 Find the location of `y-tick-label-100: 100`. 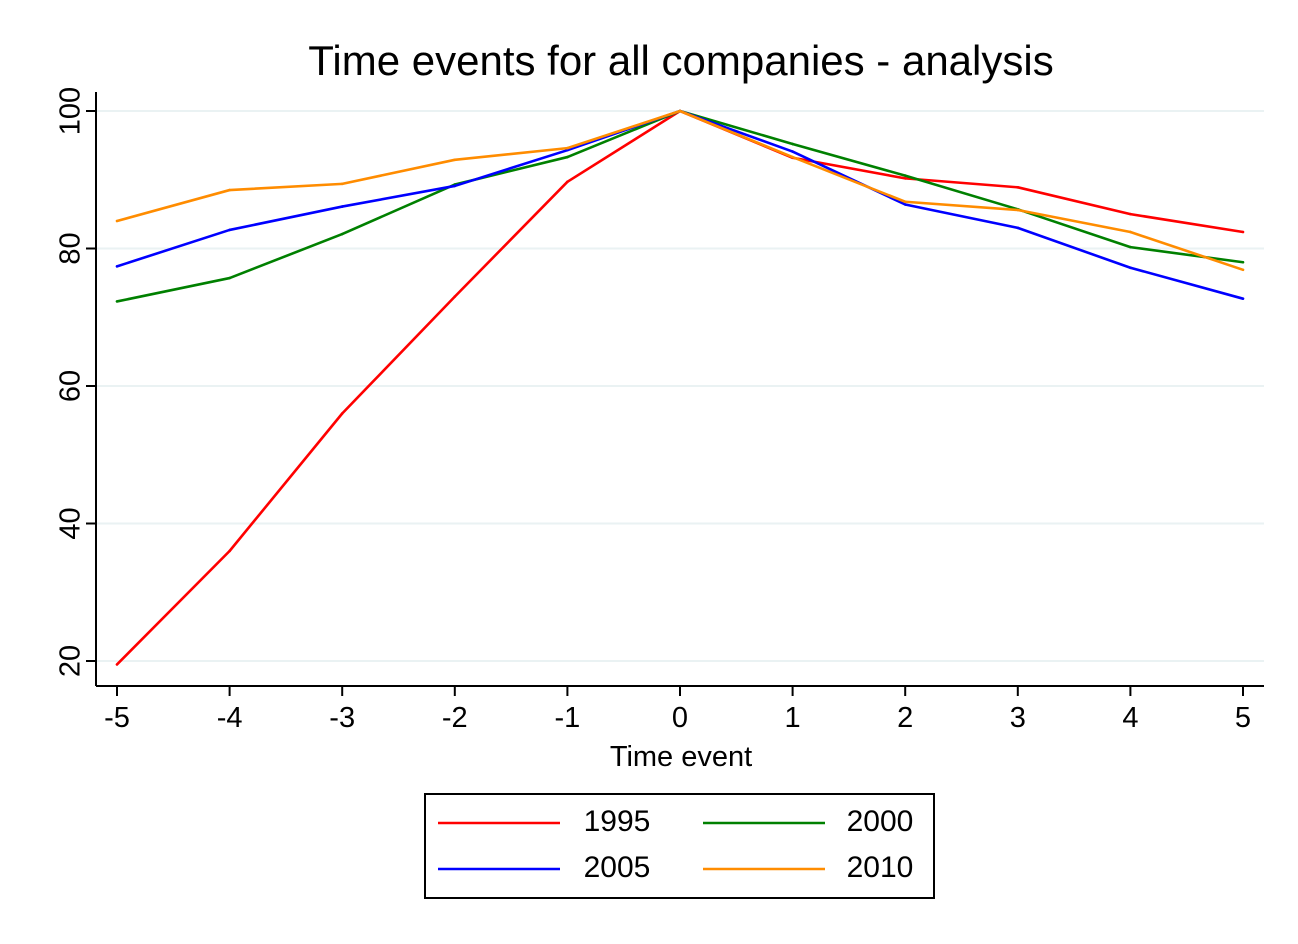

y-tick-label-100: 100 is located at coordinates (71, 111).